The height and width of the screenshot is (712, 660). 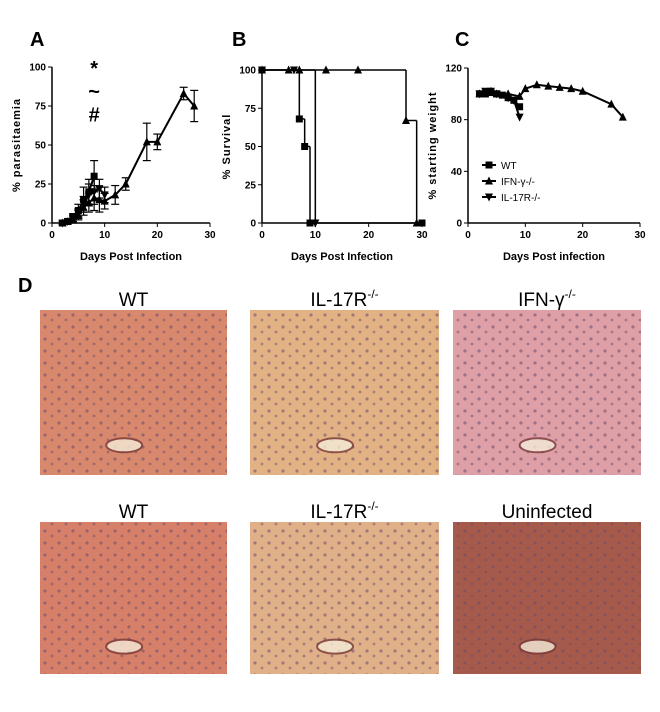 I want to click on series-line, so click(x=551, y=100).